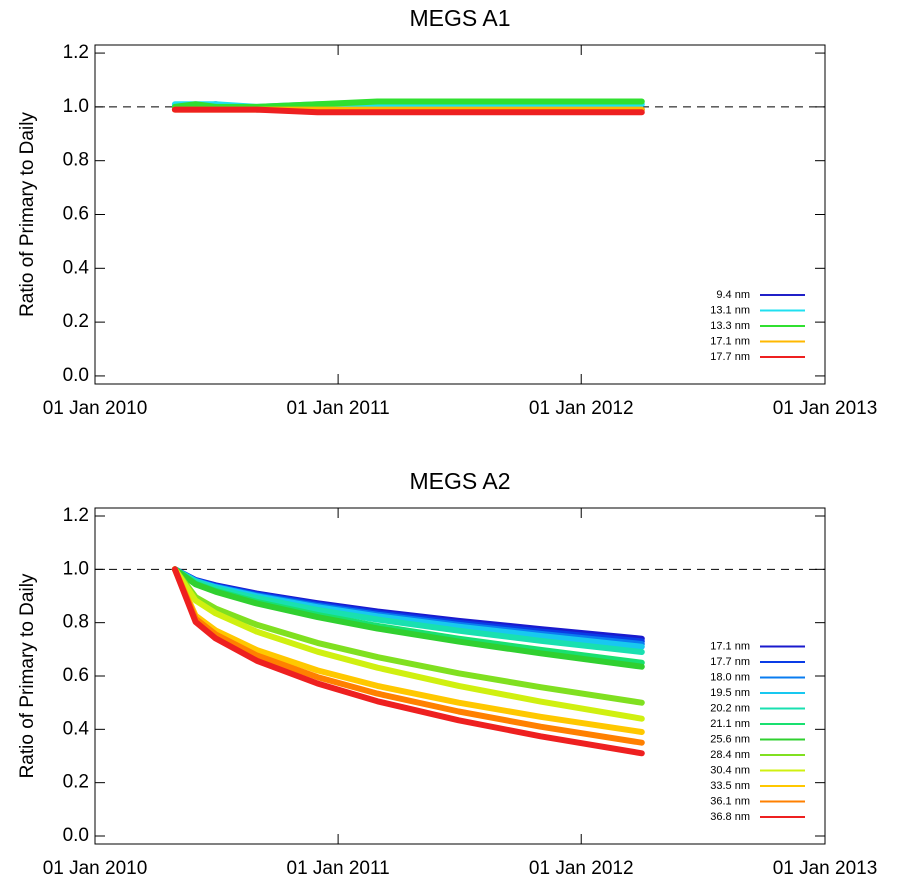 Image resolution: width=902 pixels, height=880 pixels. I want to click on legend-label: 18.0 nm, so click(730, 677).